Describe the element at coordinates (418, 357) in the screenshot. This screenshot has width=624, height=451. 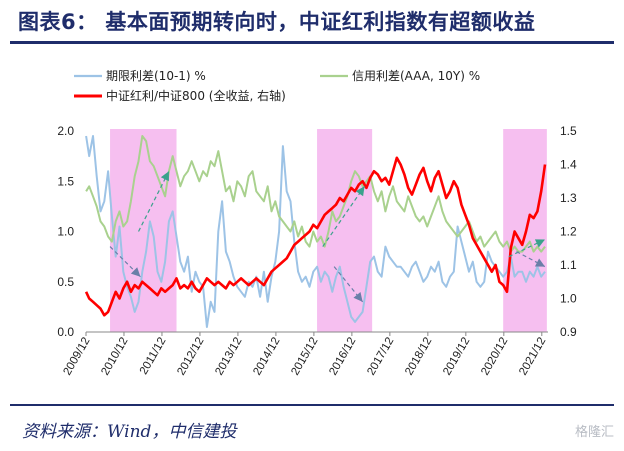
I see `x-tick-label: 2018/12` at that location.